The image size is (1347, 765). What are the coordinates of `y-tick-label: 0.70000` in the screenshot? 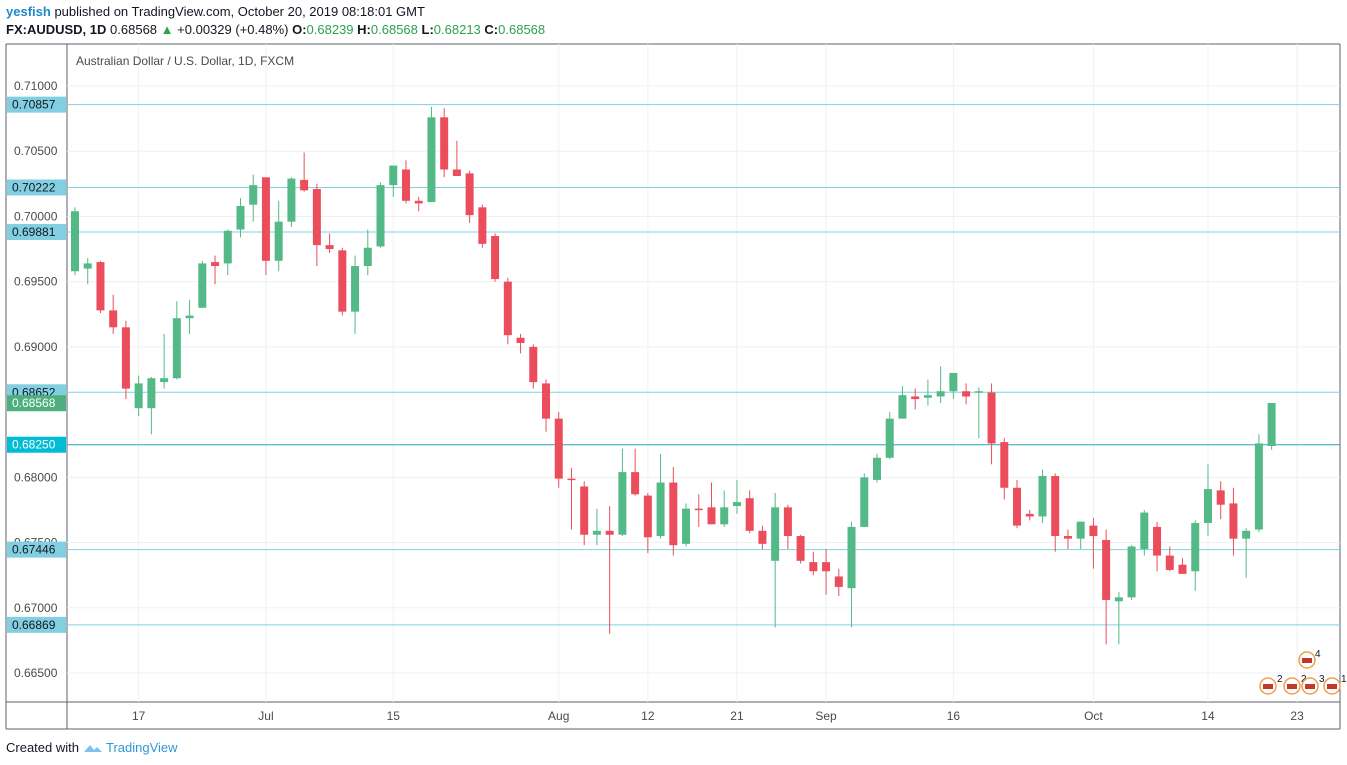 It's located at (36, 216).